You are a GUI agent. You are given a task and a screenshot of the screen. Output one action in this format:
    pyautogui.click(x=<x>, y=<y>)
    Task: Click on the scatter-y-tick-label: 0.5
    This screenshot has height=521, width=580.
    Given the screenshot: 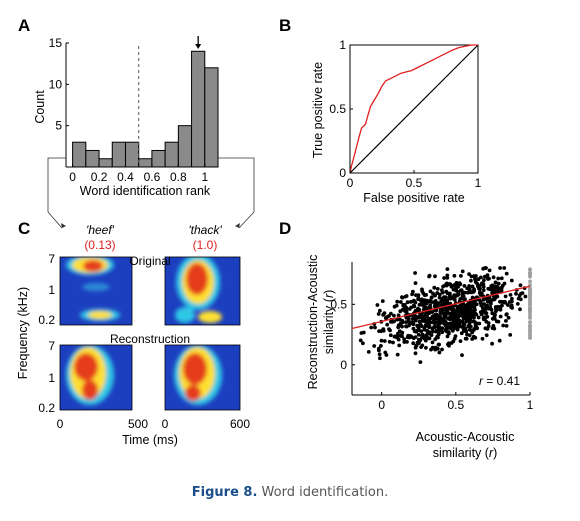 What is the action you would take?
    pyautogui.click(x=338, y=304)
    